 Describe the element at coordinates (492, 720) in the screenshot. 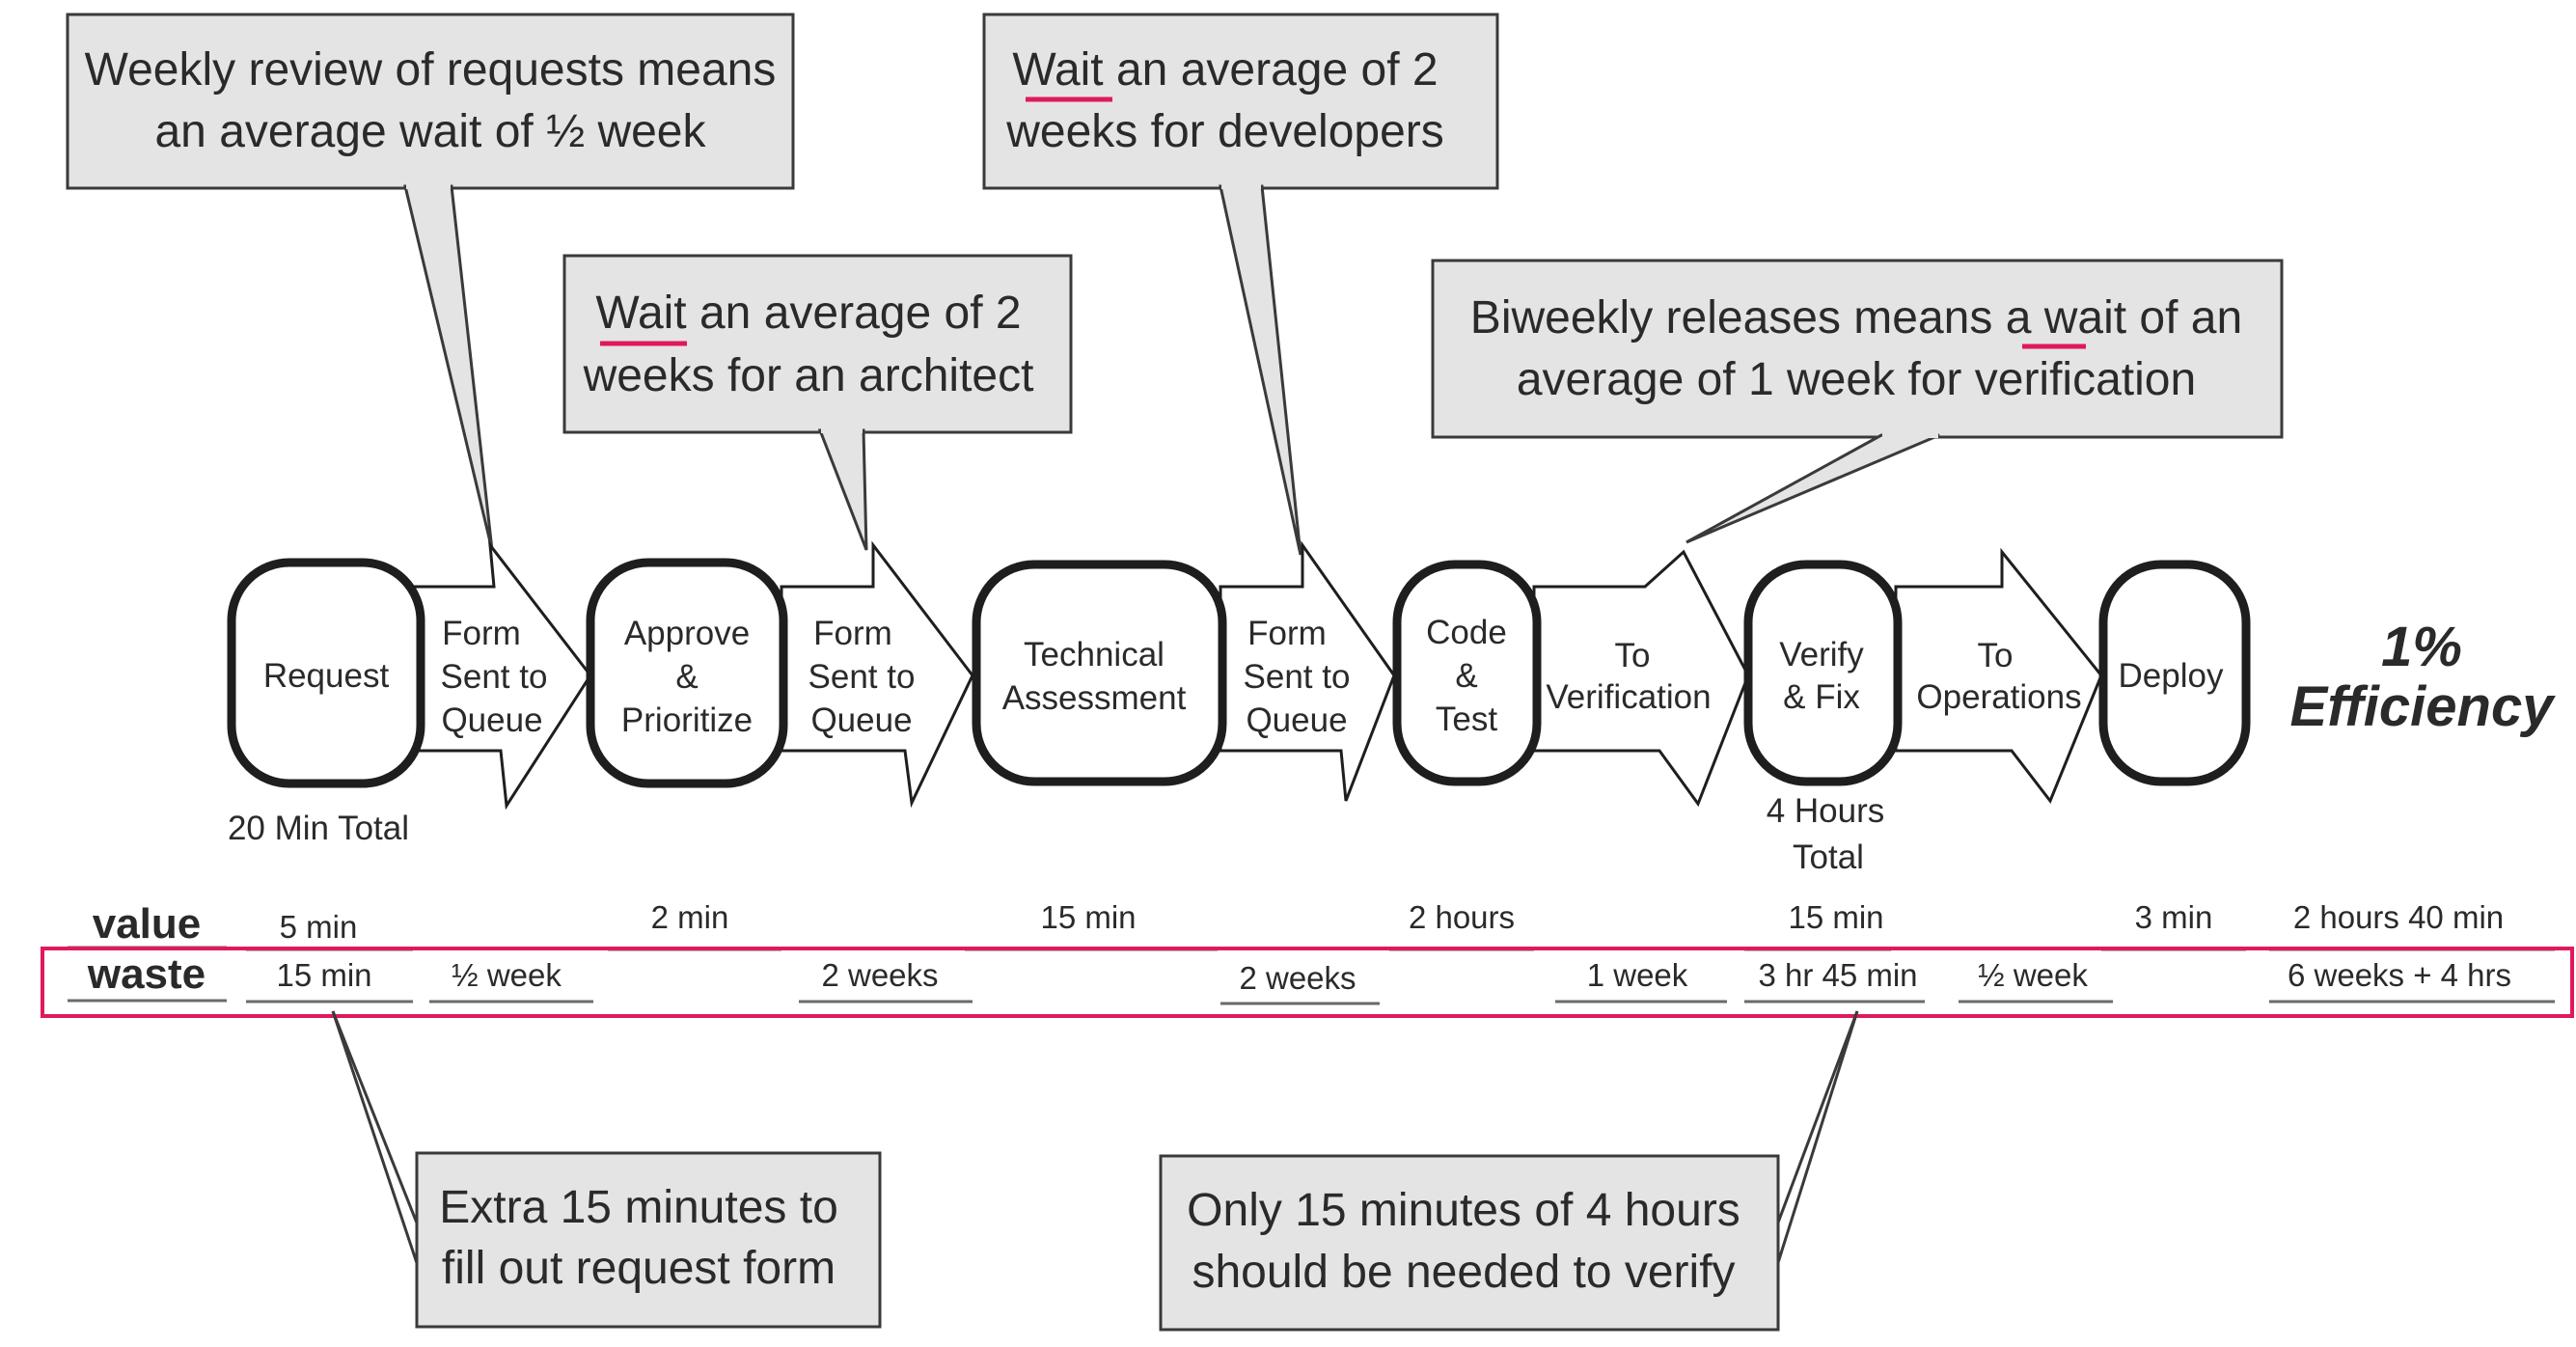

I see `transition-queue1-line3: Queue` at that location.